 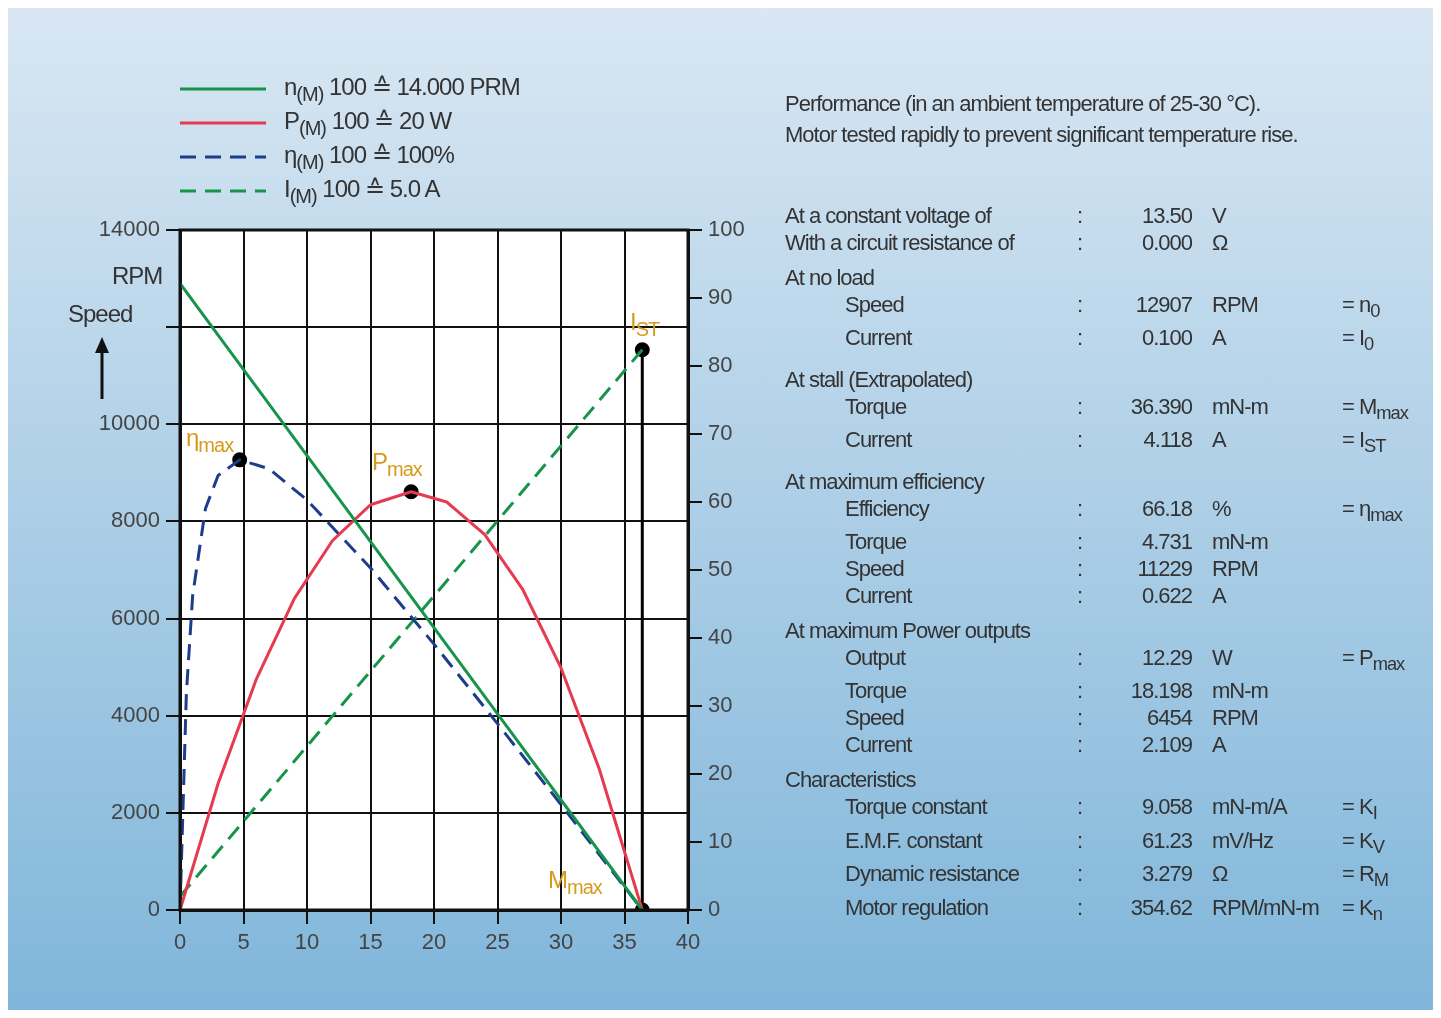 What do you see at coordinates (720, 773) in the screenshot?
I see `y2-tick-label: 20` at bounding box center [720, 773].